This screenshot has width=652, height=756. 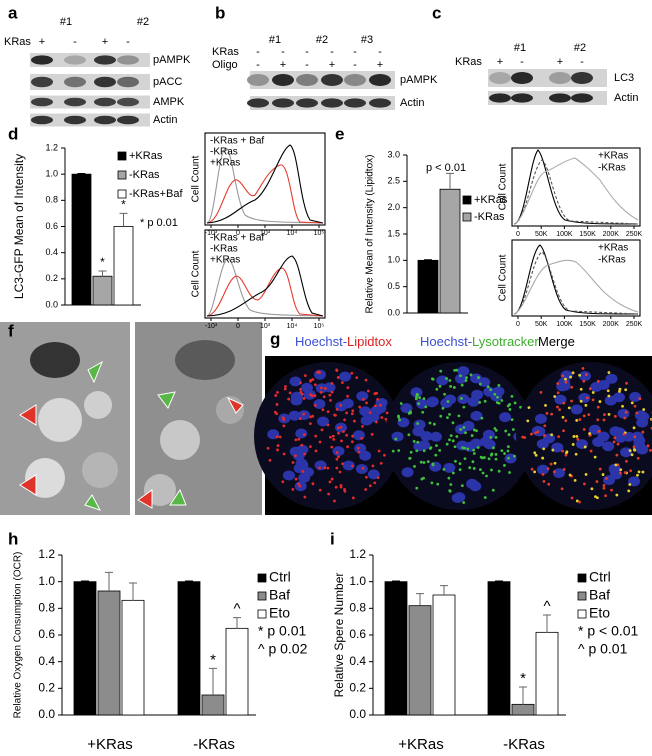 What do you see at coordinates (51, 200) in the screenshot?
I see `y-tick-label: 0.8` at bounding box center [51, 200].